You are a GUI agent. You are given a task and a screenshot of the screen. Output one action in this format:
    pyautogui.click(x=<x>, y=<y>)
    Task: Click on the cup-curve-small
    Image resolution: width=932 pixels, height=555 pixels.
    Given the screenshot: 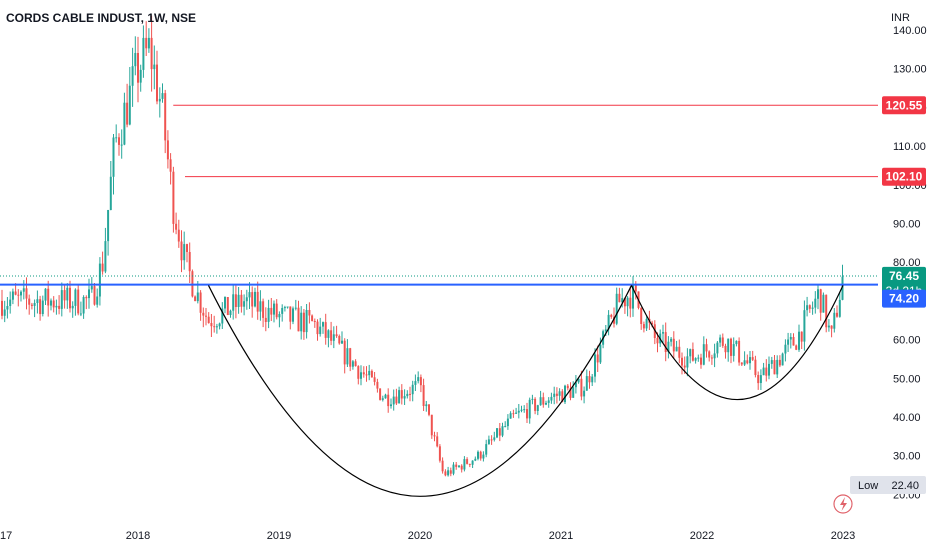 What is the action you would take?
    pyautogui.click(x=737, y=342)
    